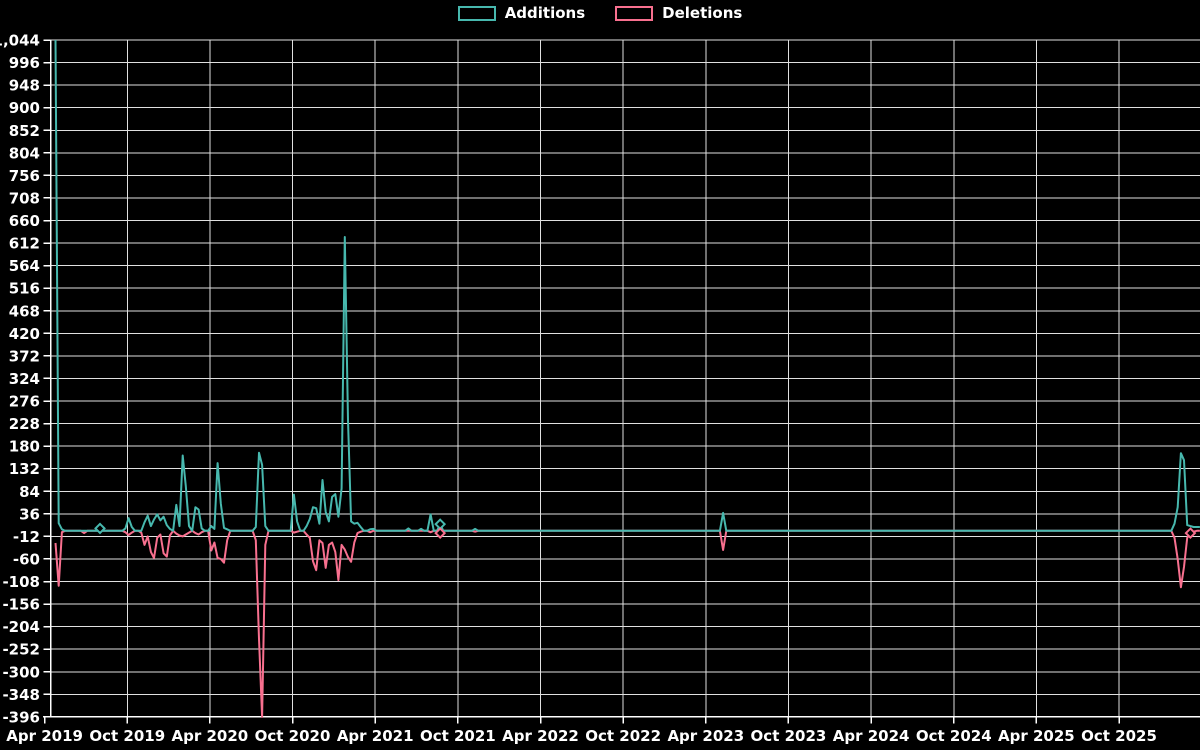  Describe the element at coordinates (24, 86) in the screenshot. I see `y-tick-label: 948` at that location.